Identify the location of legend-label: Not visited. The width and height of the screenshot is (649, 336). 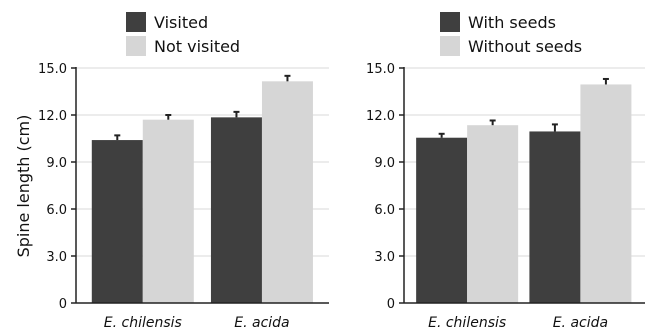
(197, 46).